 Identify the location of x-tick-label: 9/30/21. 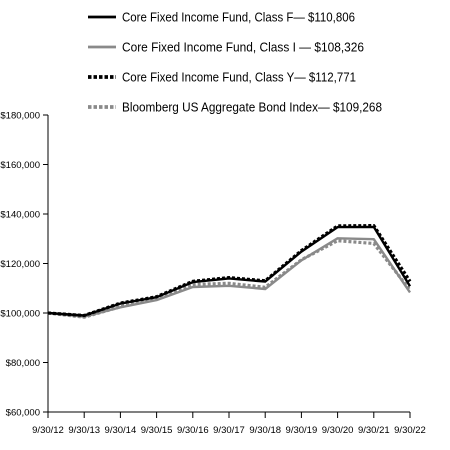
(374, 430).